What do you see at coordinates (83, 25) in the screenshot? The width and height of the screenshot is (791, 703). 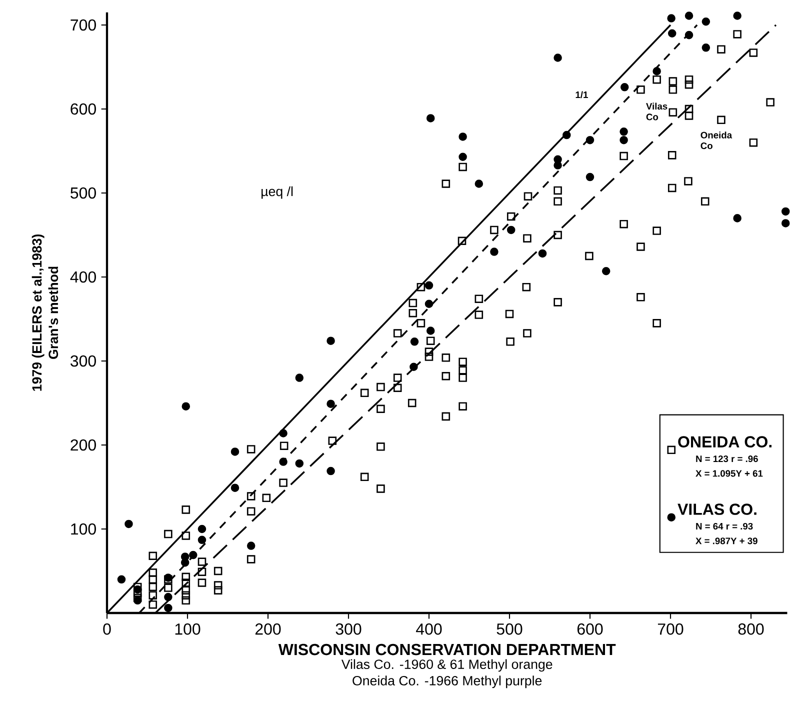 I see `y-tick-label: 700` at bounding box center [83, 25].